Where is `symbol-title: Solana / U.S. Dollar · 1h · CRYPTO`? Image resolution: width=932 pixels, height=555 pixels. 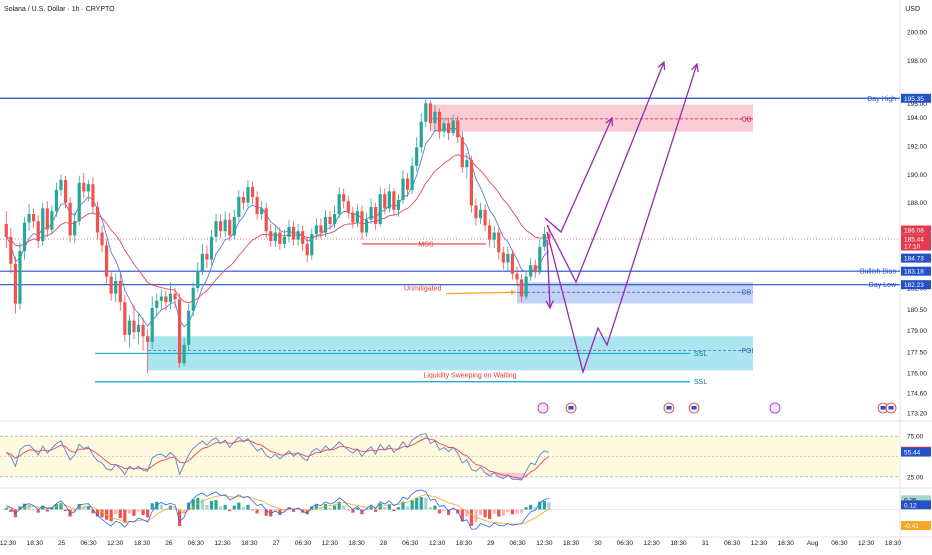
symbol-title: Solana / U.S. Dollar · 1h · CRYPTO is located at coordinates (59, 9).